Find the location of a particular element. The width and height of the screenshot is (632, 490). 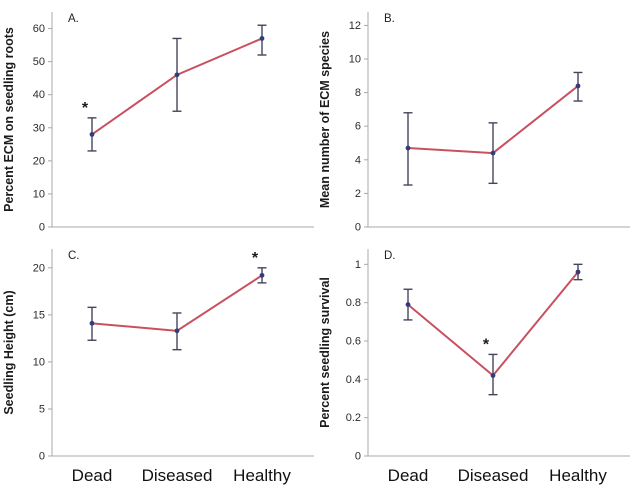

y-axis-title: Mean number of ECM species is located at coordinates (325, 119).